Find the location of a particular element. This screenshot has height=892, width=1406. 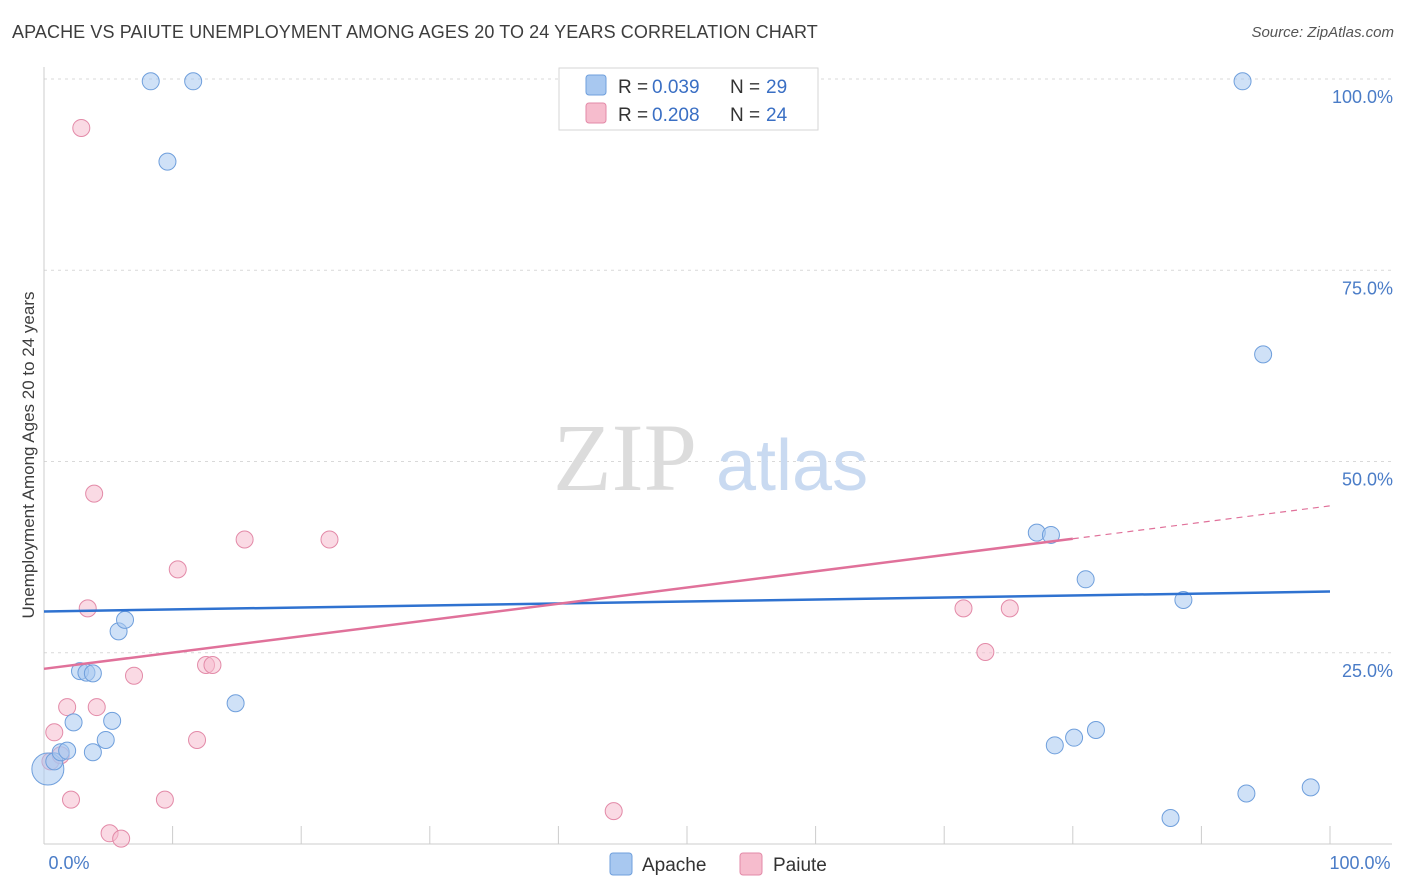

y-tick-label: 75.0% is located at coordinates (1367, 288).